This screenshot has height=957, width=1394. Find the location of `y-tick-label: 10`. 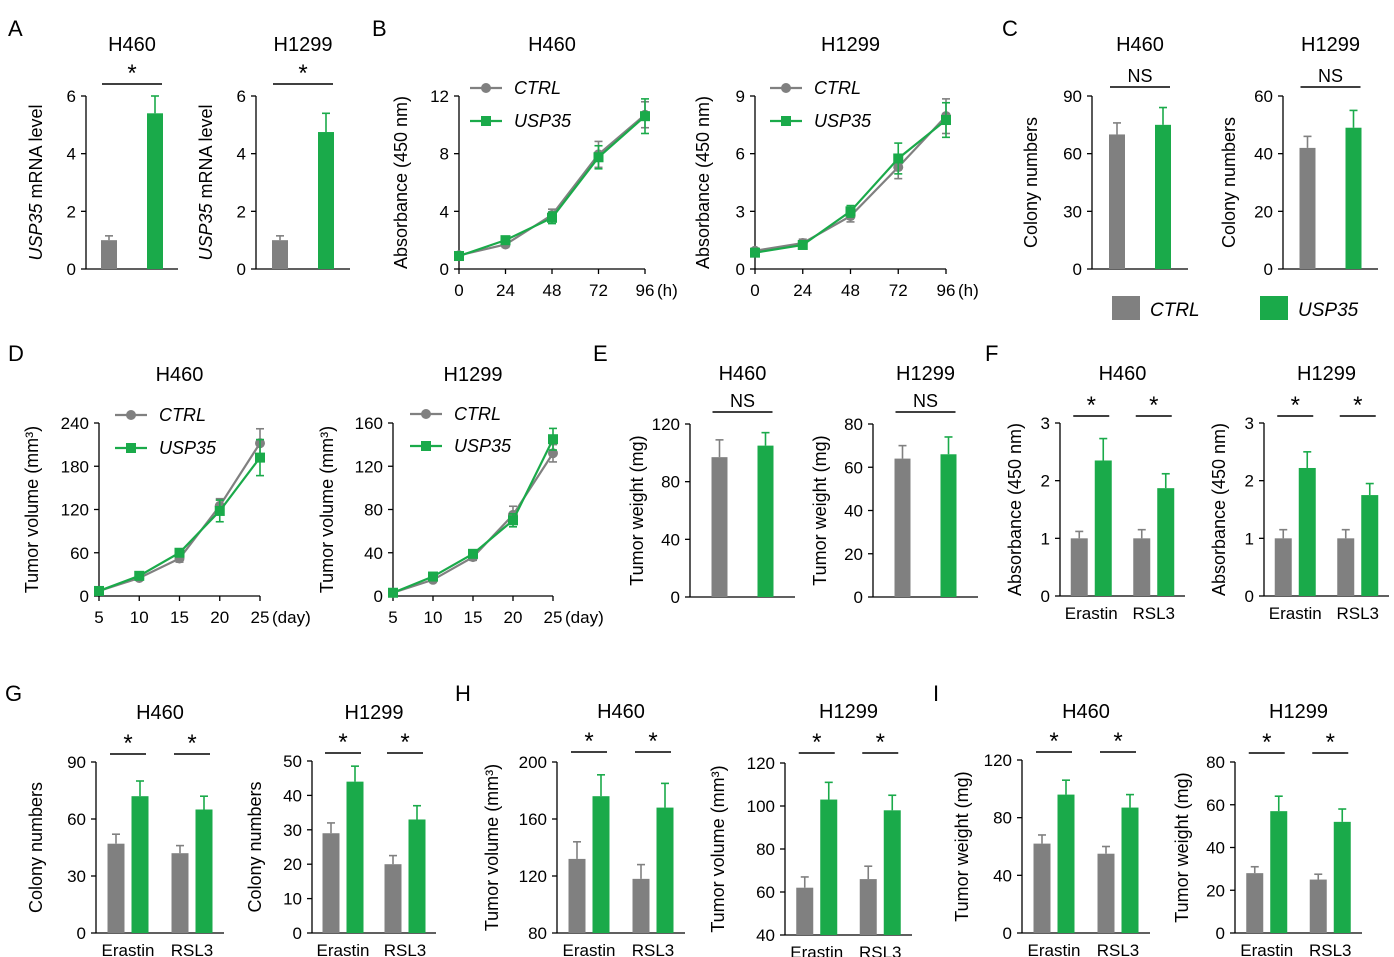

y-tick-label: 10 is located at coordinates (292, 899).